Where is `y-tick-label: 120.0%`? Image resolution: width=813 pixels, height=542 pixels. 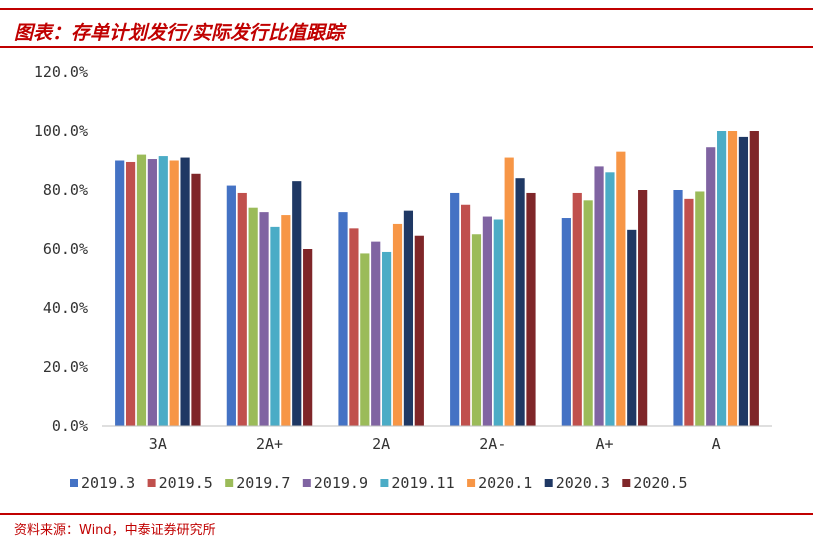 y-tick-label: 120.0% is located at coordinates (61, 72).